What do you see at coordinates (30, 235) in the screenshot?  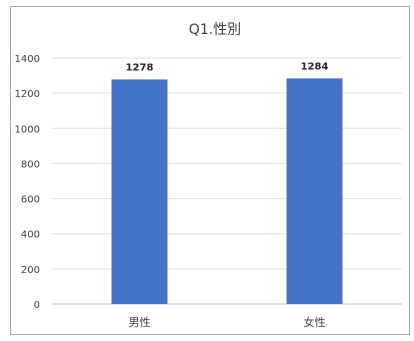 I see `y-tick-label: 400` at bounding box center [30, 235].